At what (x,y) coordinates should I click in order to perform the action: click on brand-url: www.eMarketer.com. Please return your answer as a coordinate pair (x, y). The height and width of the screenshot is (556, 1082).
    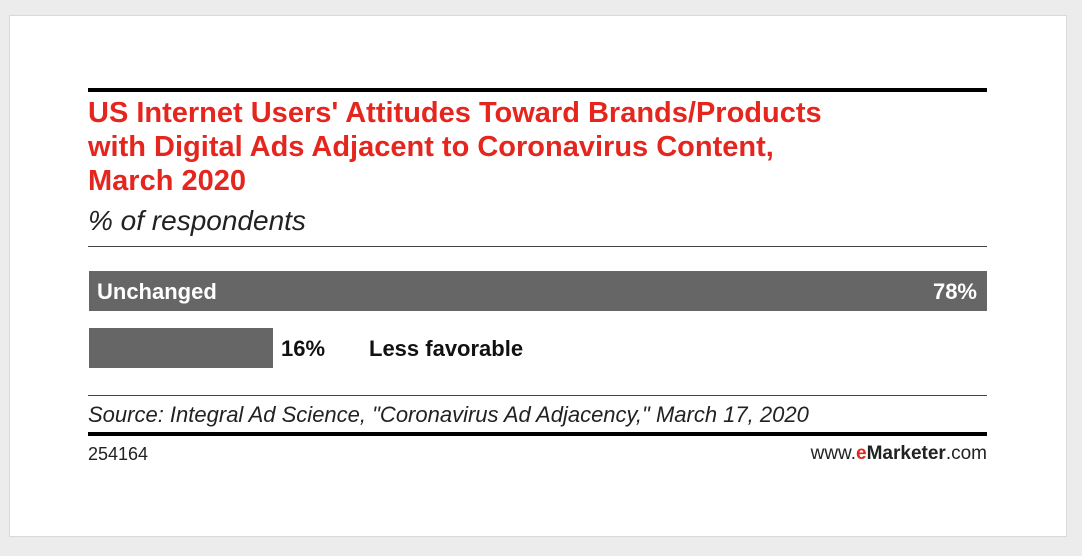
    Looking at the image, I should click on (899, 454).